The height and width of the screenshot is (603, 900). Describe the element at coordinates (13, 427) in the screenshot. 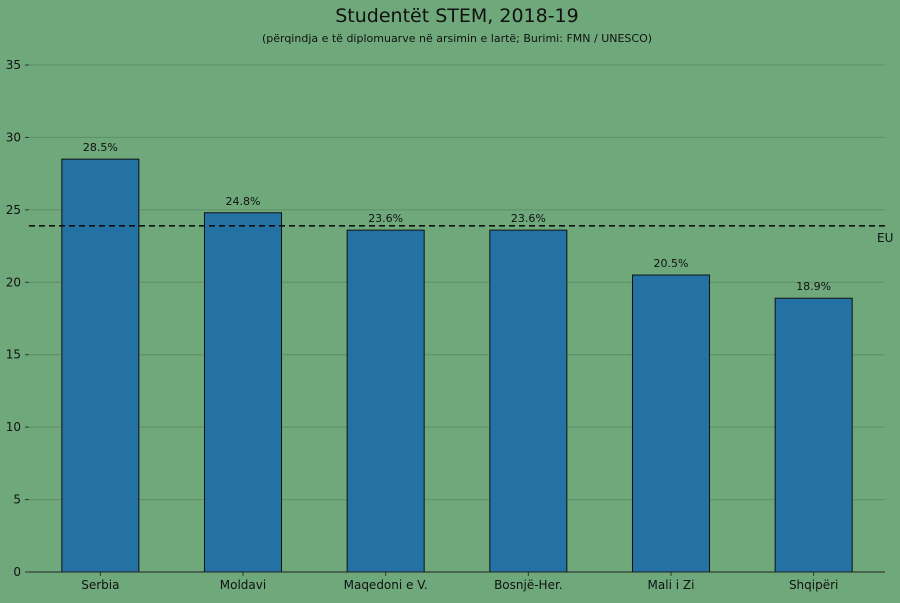

I see `y-tick-label: 10` at that location.